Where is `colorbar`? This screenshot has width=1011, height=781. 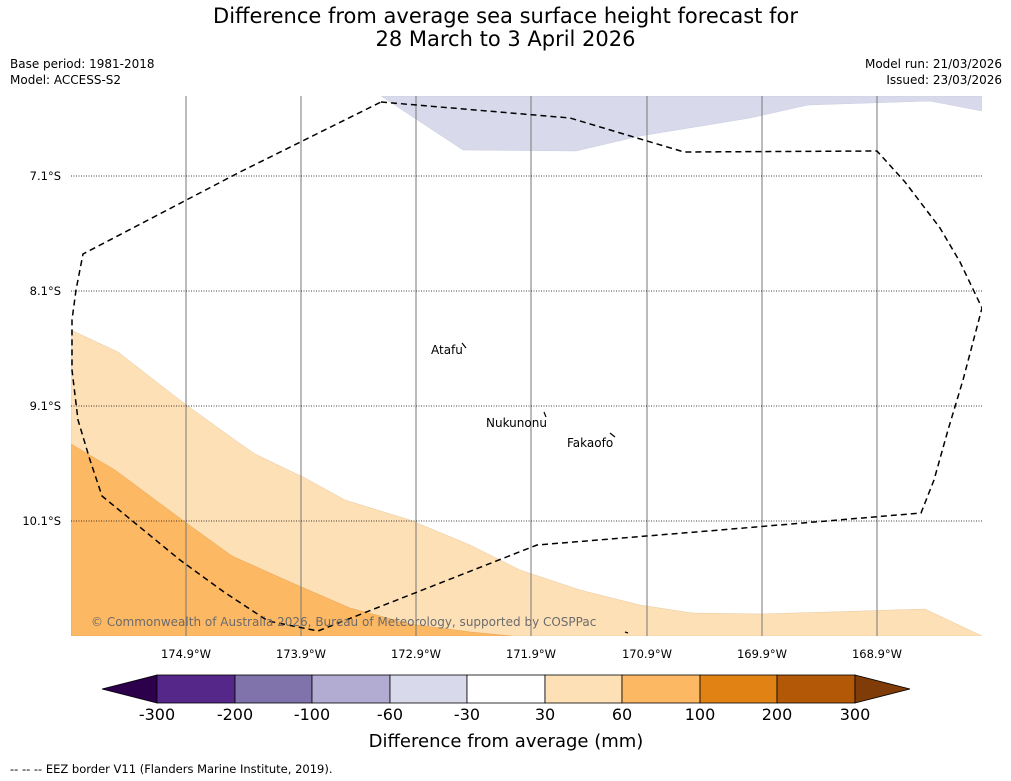 colorbar is located at coordinates (506, 689).